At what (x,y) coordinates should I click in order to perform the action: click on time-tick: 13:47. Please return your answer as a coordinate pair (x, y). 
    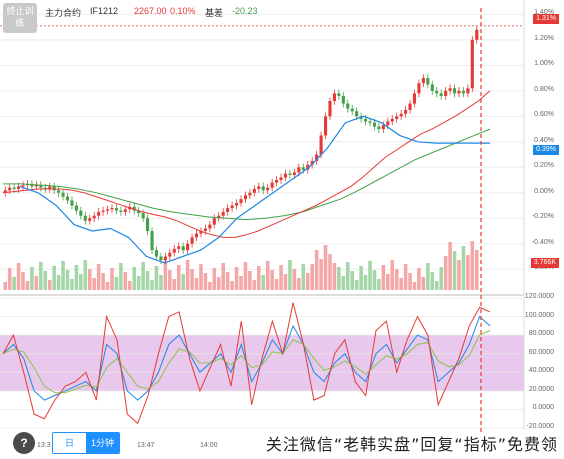
    Looking at the image, I should click on (146, 445).